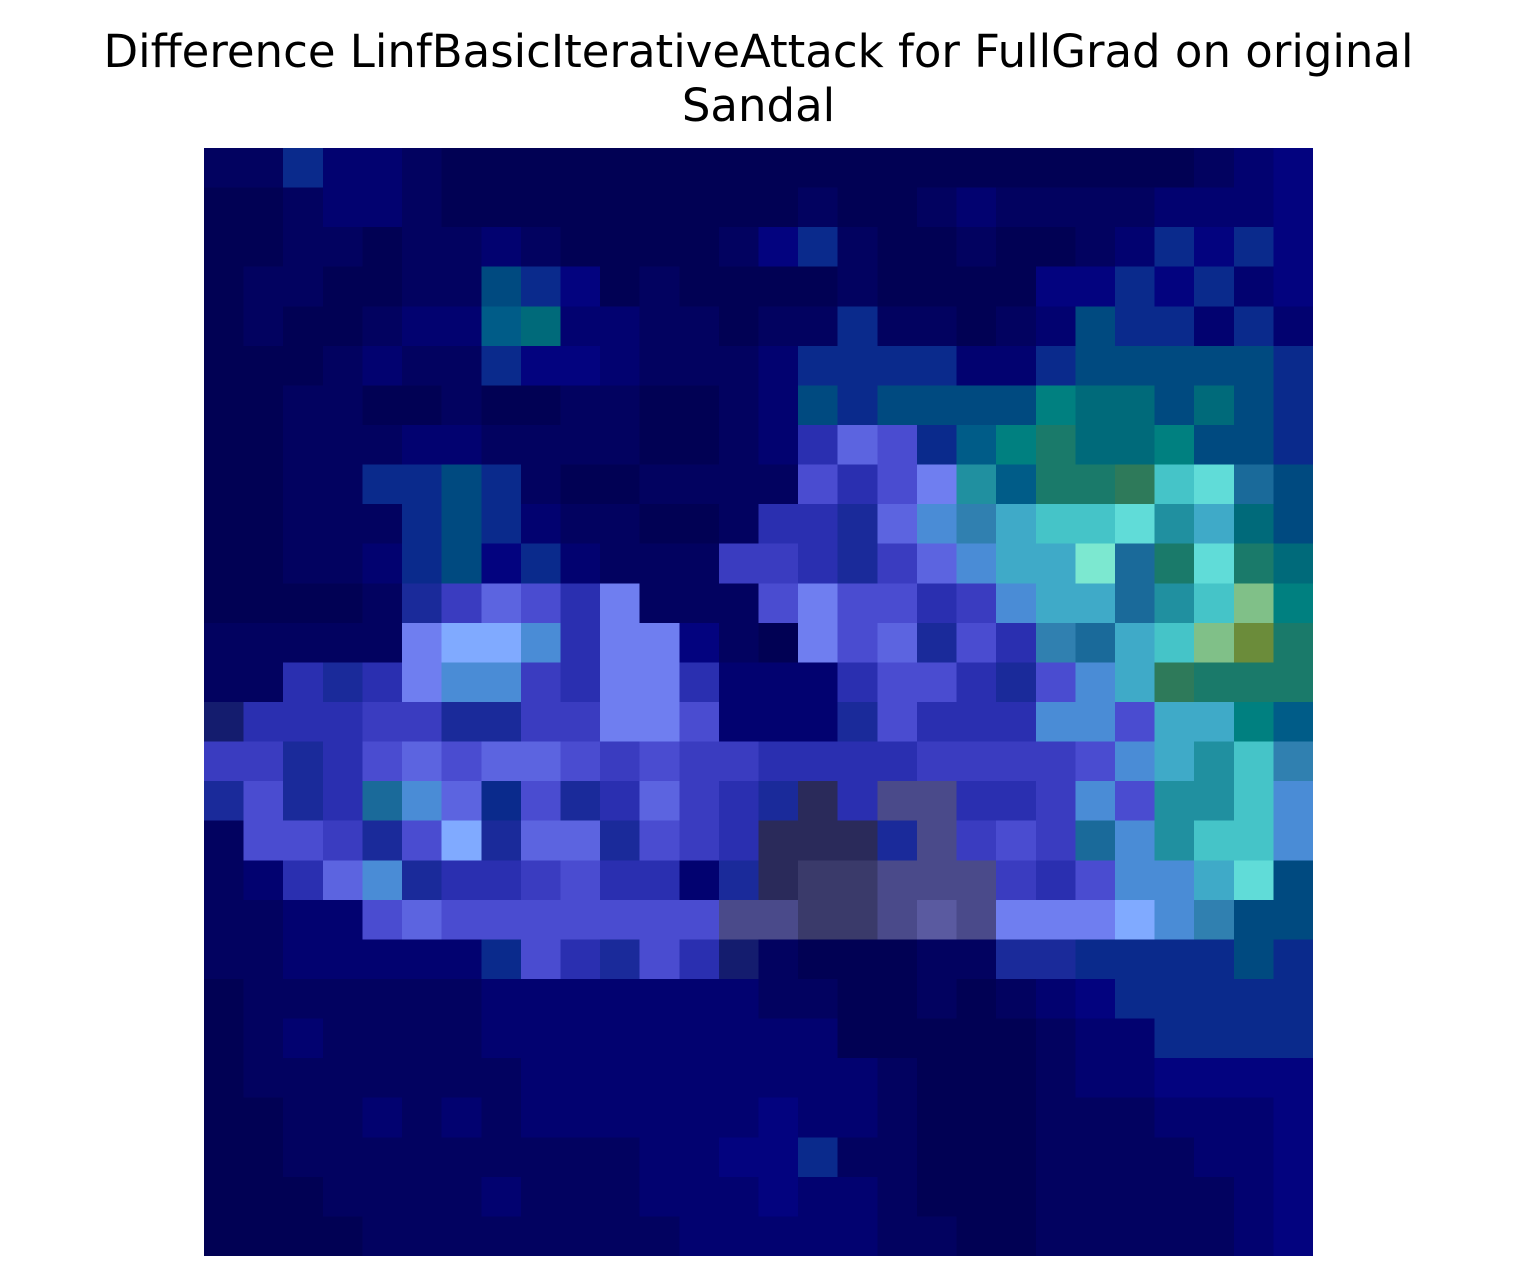  I want to click on heatmap-cell-r15-c23, so click(1135, 761).